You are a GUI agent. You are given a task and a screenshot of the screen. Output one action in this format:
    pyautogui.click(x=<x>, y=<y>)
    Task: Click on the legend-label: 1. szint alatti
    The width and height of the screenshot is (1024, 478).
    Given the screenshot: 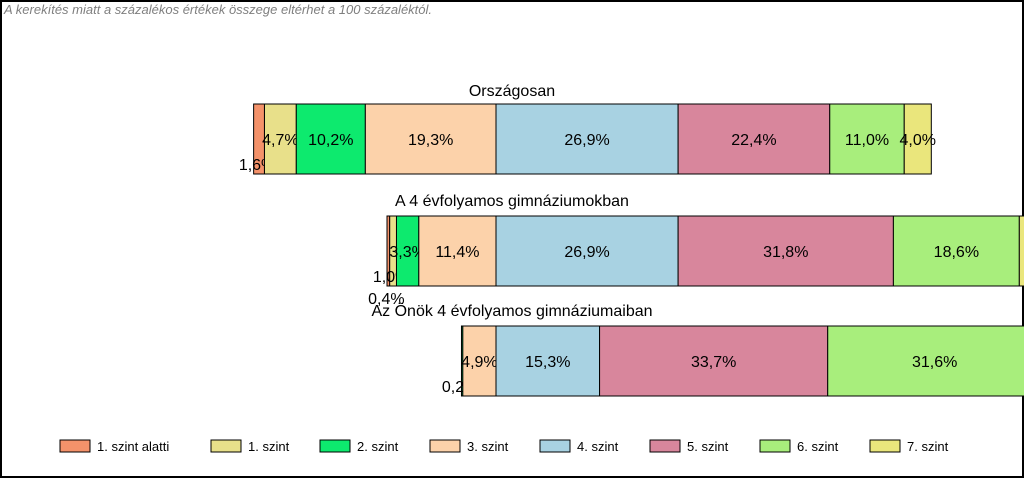 What is the action you would take?
    pyautogui.click(x=133, y=446)
    